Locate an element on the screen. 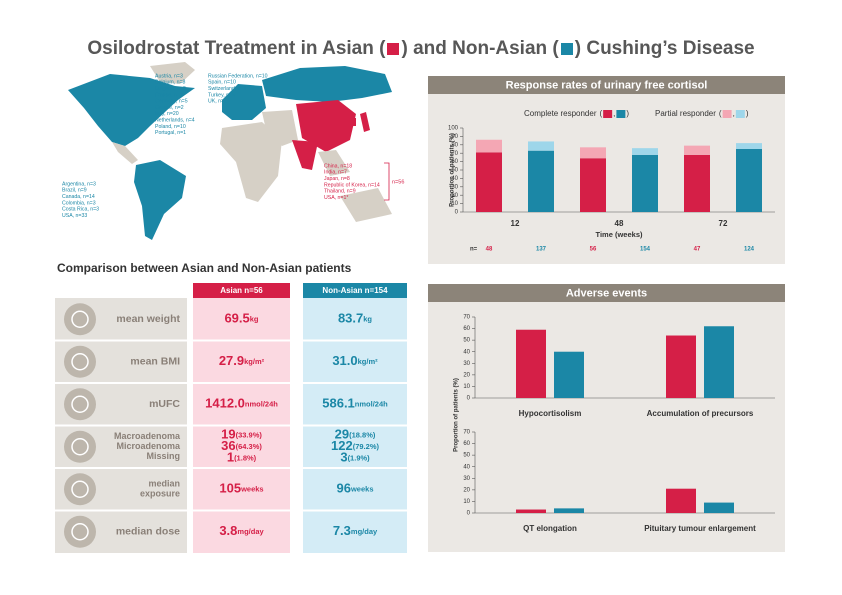 The width and height of the screenshot is (842, 595). cell-value: 31.0kg/m² is located at coordinates (355, 360).